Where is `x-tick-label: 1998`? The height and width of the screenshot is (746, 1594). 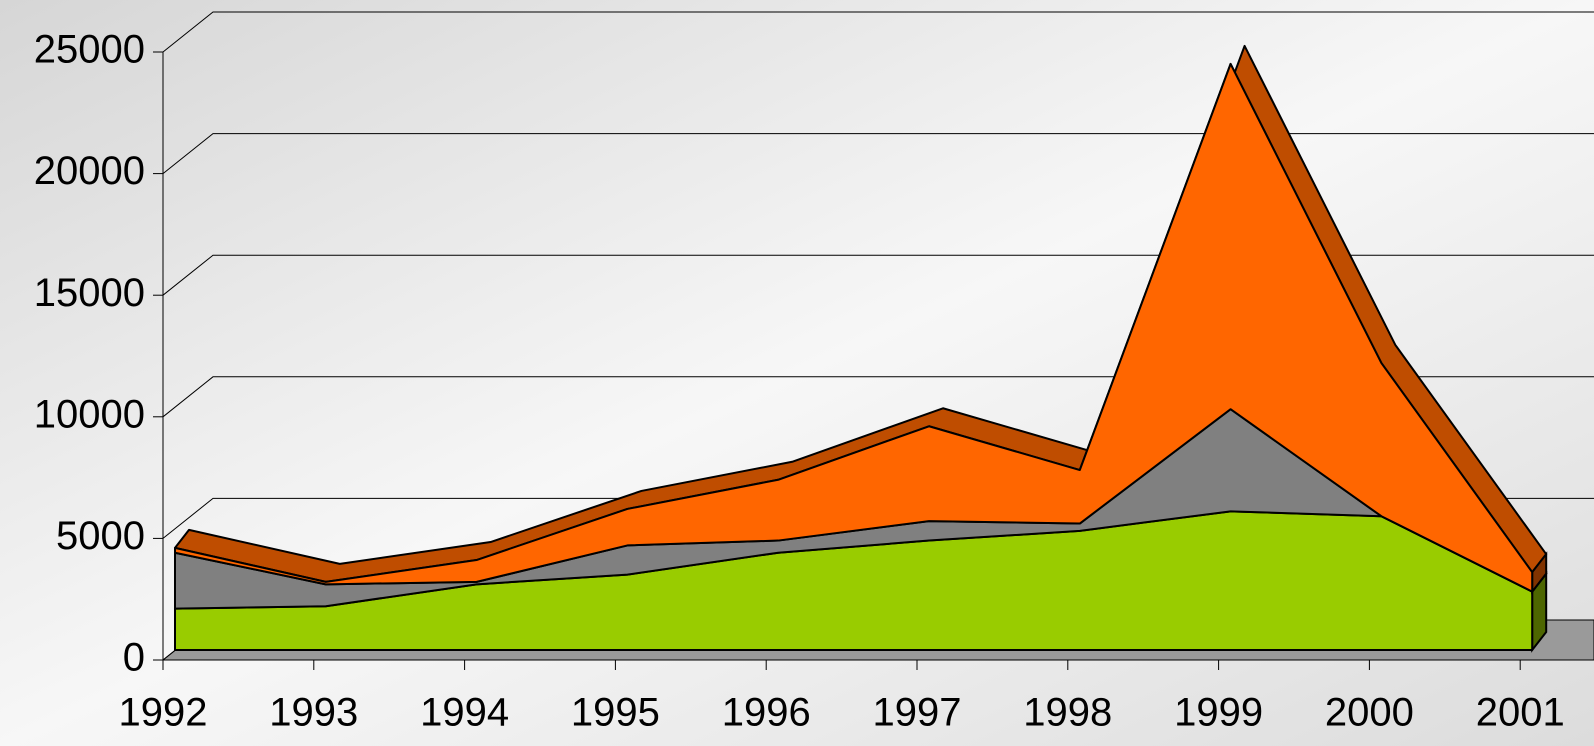
x-tick-label: 1998 is located at coordinates (1067, 713).